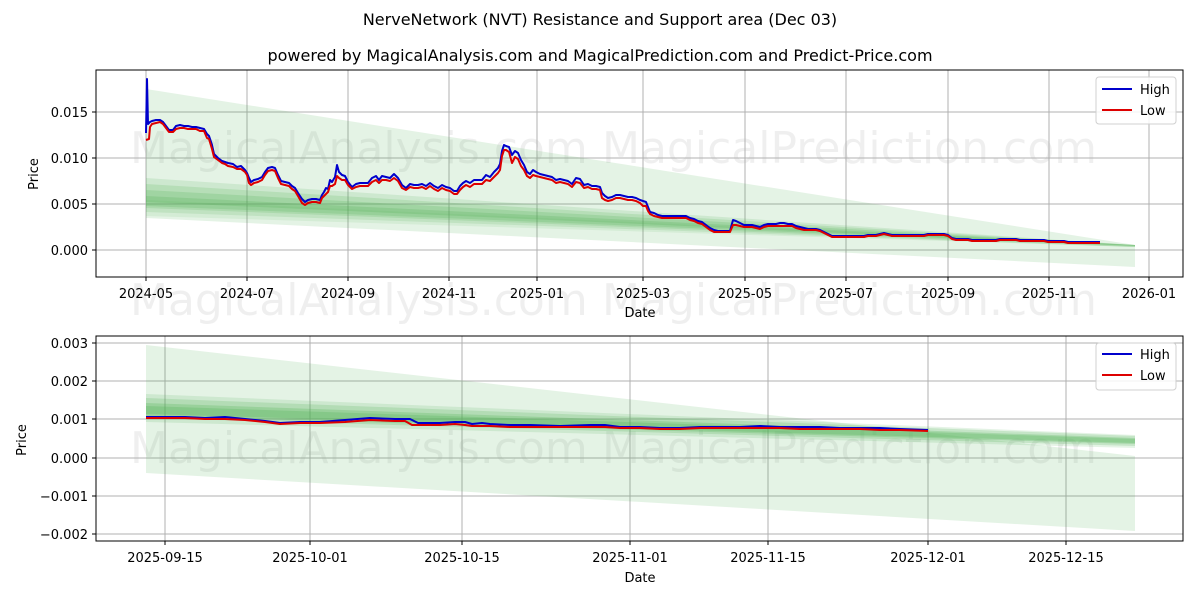 This screenshot has width=1200, height=600. What do you see at coordinates (639, 313) in the screenshot?
I see `top-x-label: Date` at bounding box center [639, 313].